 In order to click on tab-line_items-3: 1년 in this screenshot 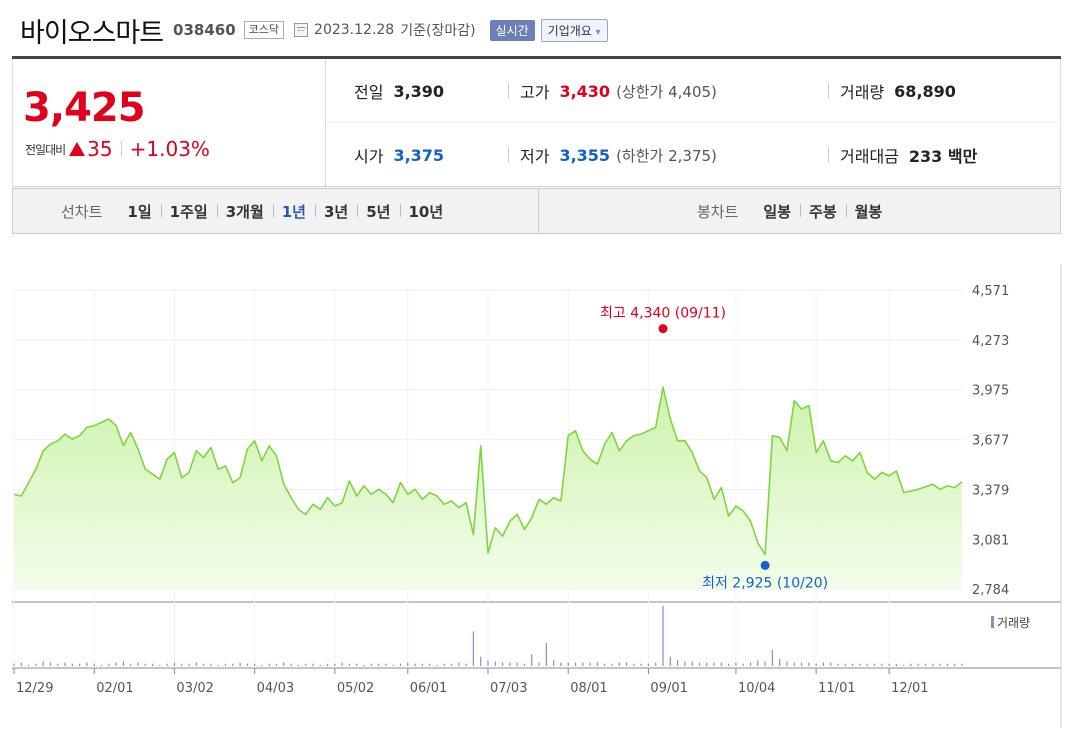, I will do `click(293, 211)`.